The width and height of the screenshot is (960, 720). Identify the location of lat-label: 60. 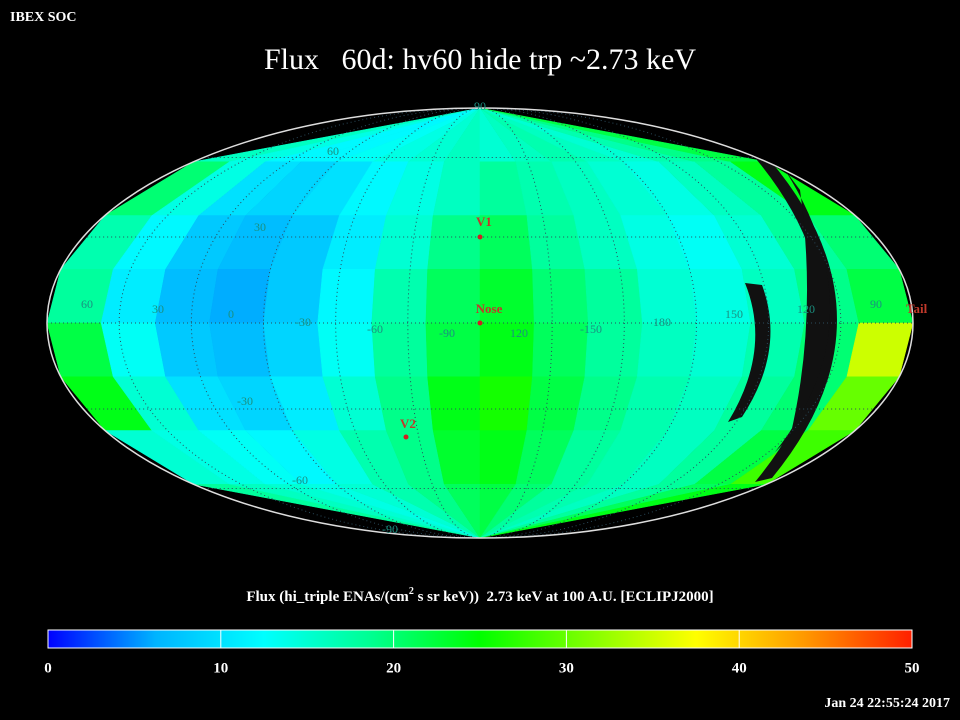
(333, 151).